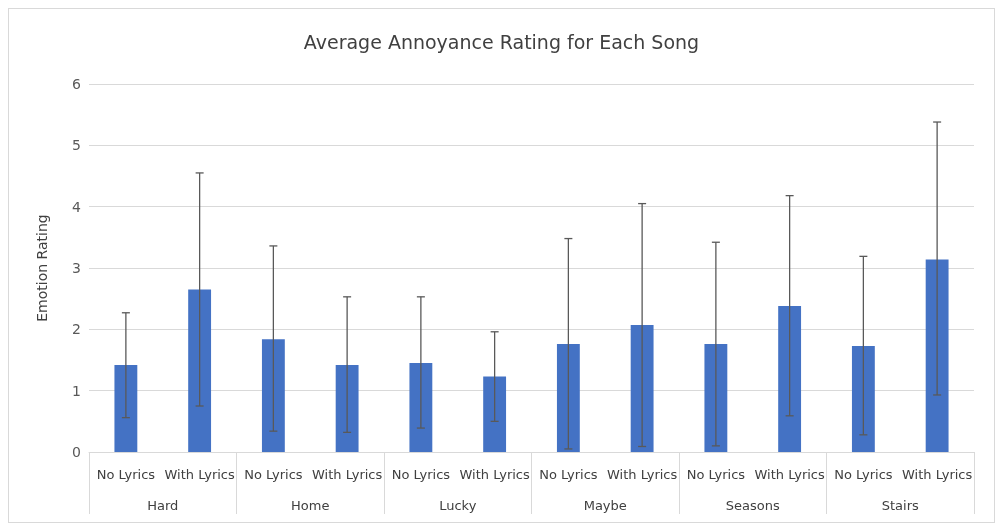 The height and width of the screenshot is (531, 1003). What do you see at coordinates (77, 206) in the screenshot?
I see `y-tick-label: 4` at bounding box center [77, 206].